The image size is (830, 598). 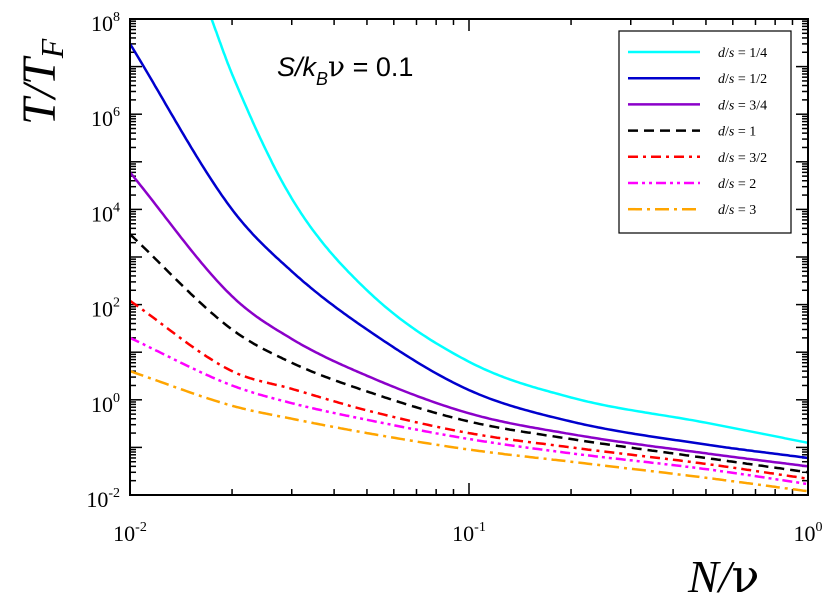 What do you see at coordinates (105, 213) in the screenshot?
I see `y-tick-label: 10⁴` at bounding box center [105, 213].